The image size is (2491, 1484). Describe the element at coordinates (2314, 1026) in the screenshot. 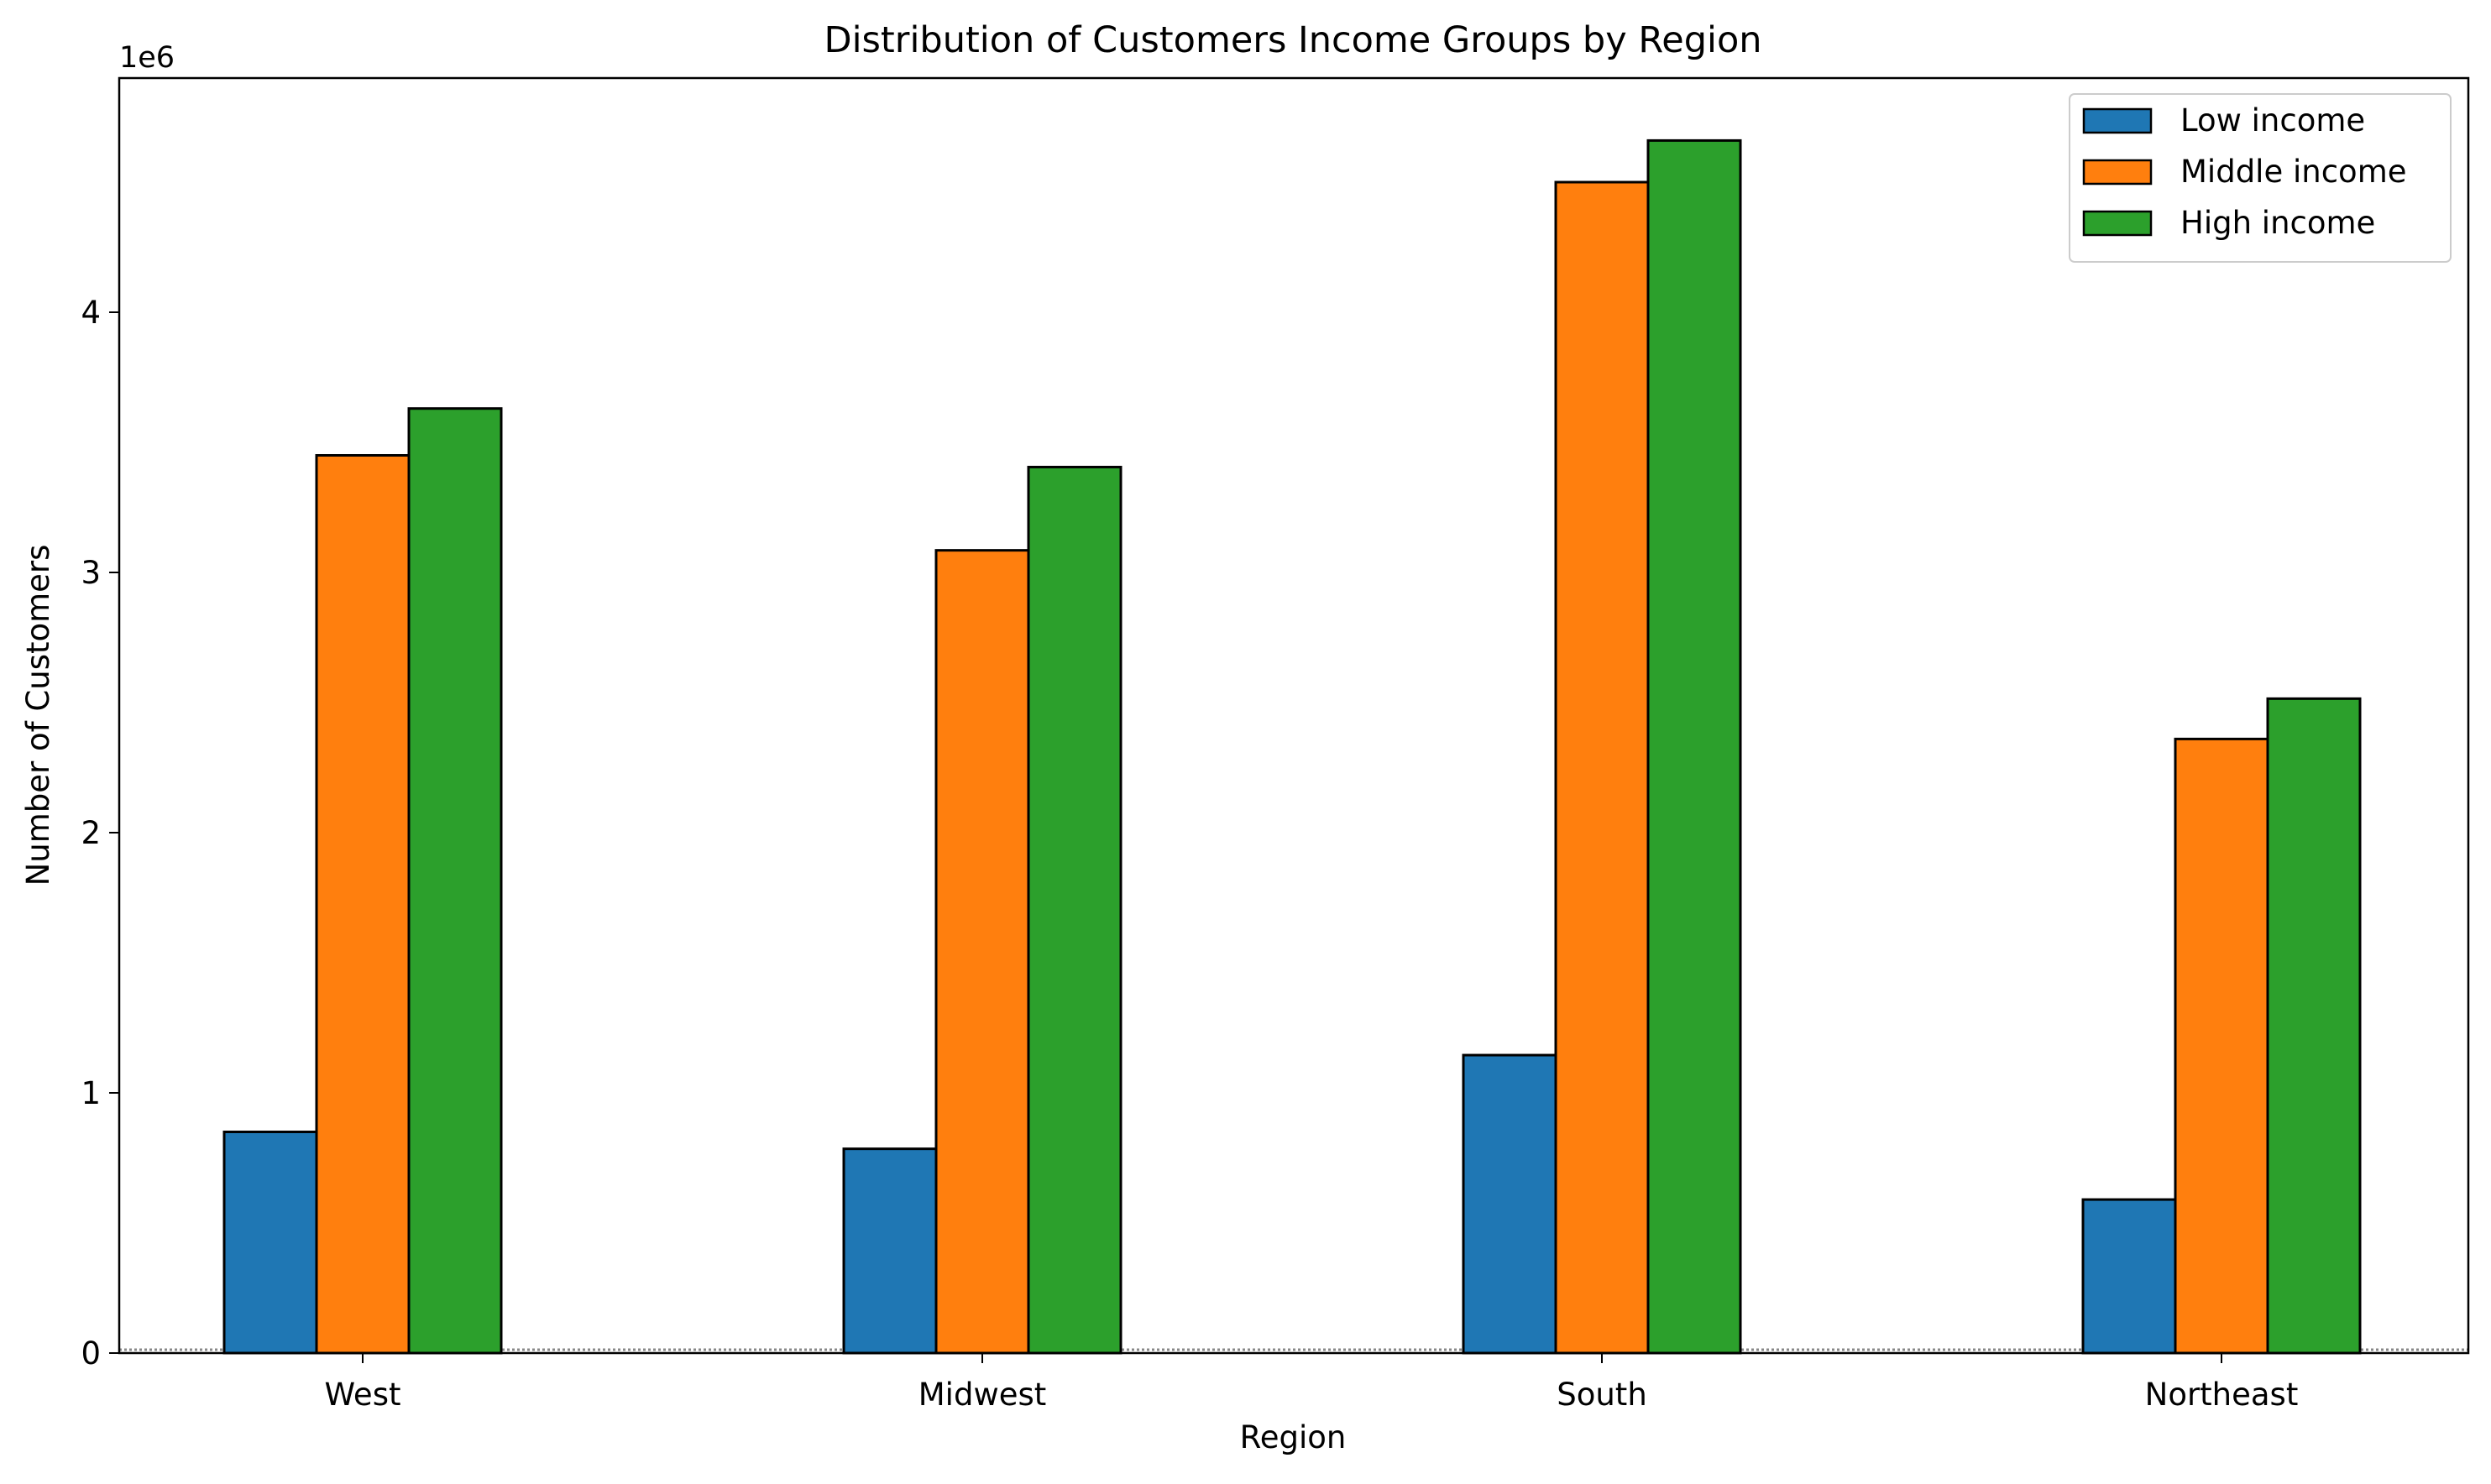

I see `bar-high-income-northeast` at that location.